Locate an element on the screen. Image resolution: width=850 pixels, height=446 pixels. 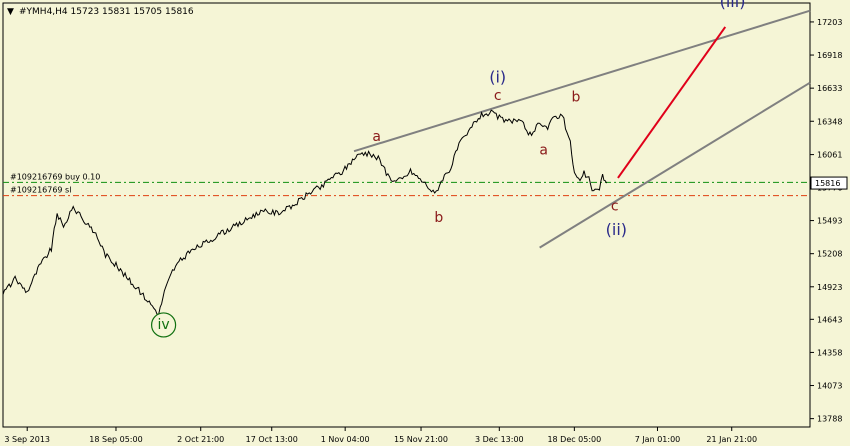
wave-label: (i) is located at coordinates (497, 77).